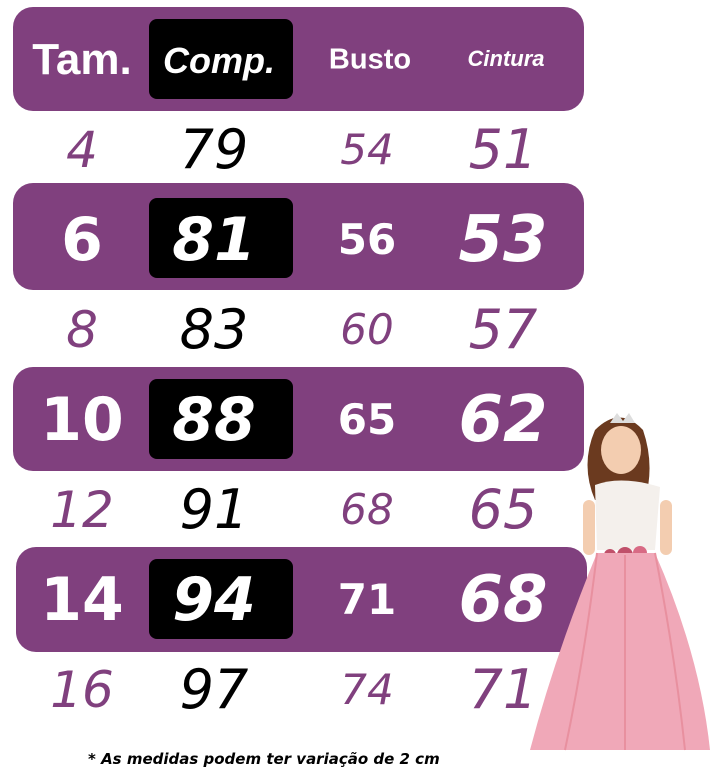 The height and width of the screenshot is (773, 713). Describe the element at coordinates (82, 240) in the screenshot. I see `cell-tam: 6` at that location.